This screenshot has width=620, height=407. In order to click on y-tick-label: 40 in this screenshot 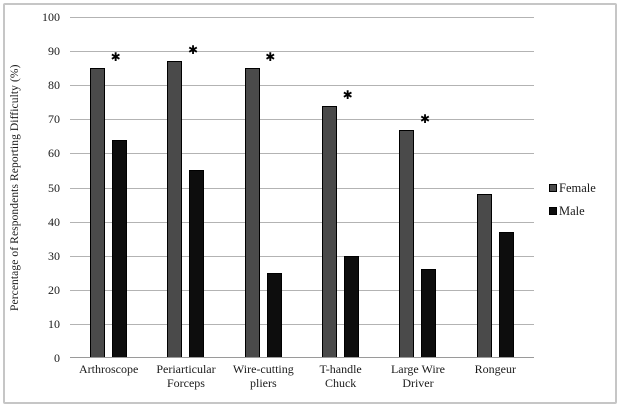, I will do `click(54, 221)`.